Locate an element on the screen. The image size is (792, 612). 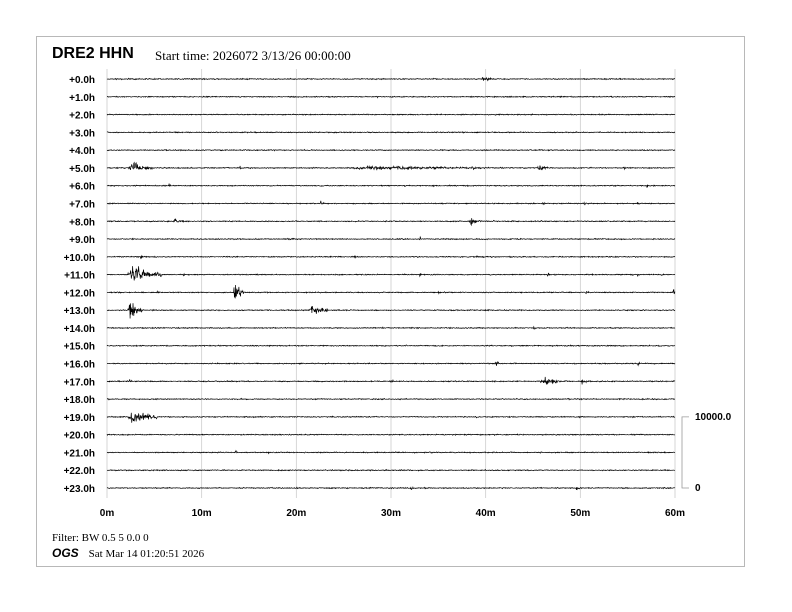
start-time: Start time: 2026072 3/13/26 00:00:00 is located at coordinates (253, 55).